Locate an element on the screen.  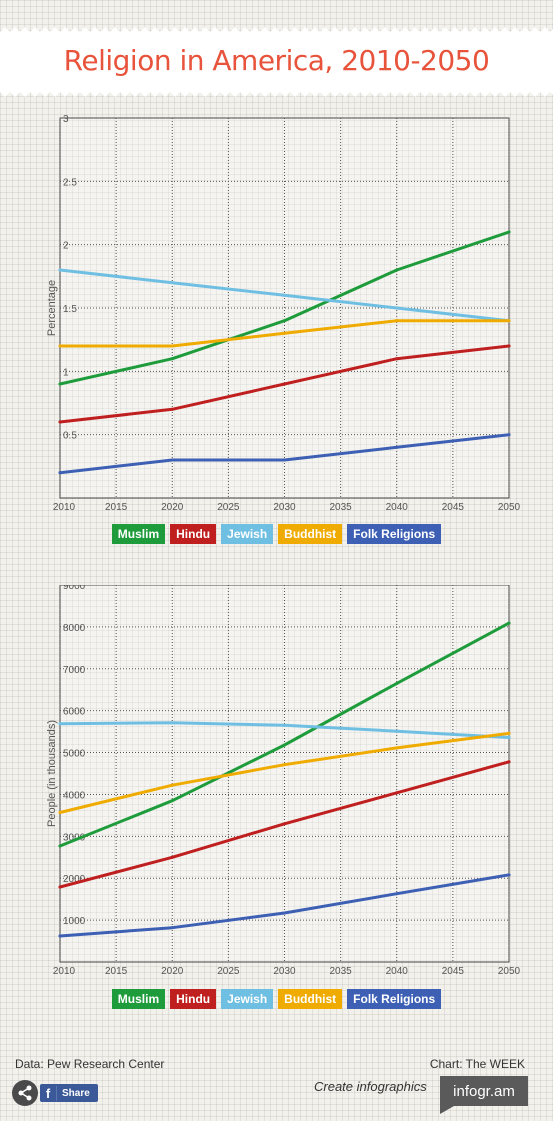
share-label: Share is located at coordinates (76, 1093).